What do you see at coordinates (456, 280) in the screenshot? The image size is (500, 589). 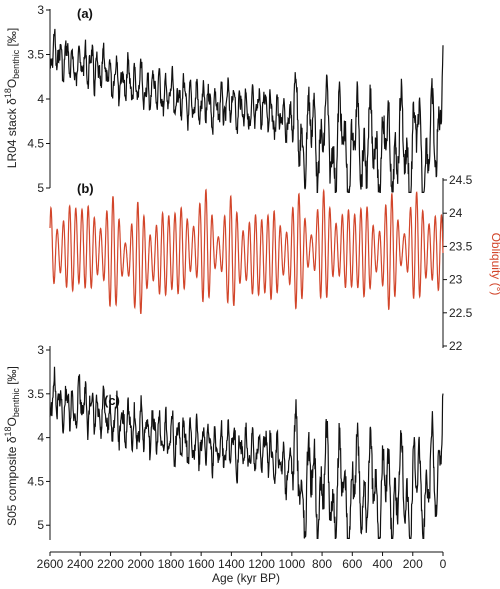 I see `y-tick-label: 23` at bounding box center [456, 280].